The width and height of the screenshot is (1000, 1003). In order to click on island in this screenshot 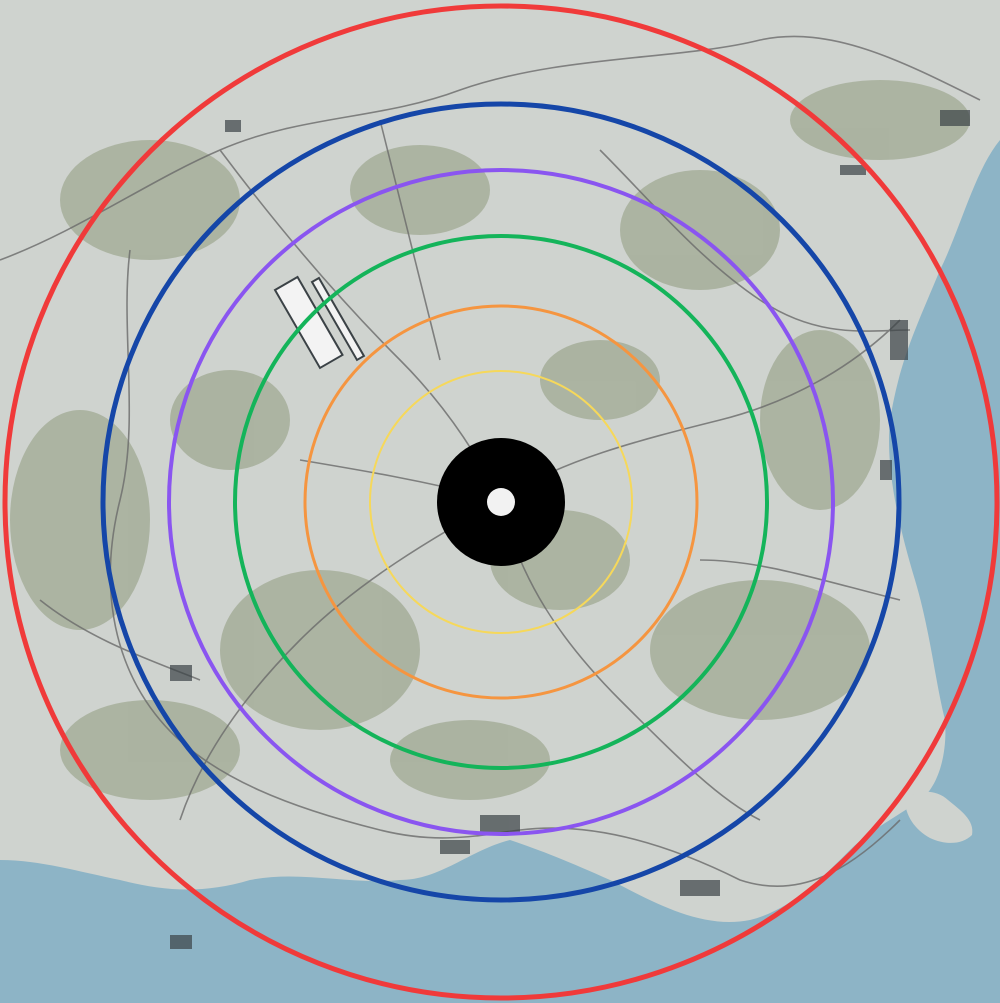, I will do `click(939, 817)`.